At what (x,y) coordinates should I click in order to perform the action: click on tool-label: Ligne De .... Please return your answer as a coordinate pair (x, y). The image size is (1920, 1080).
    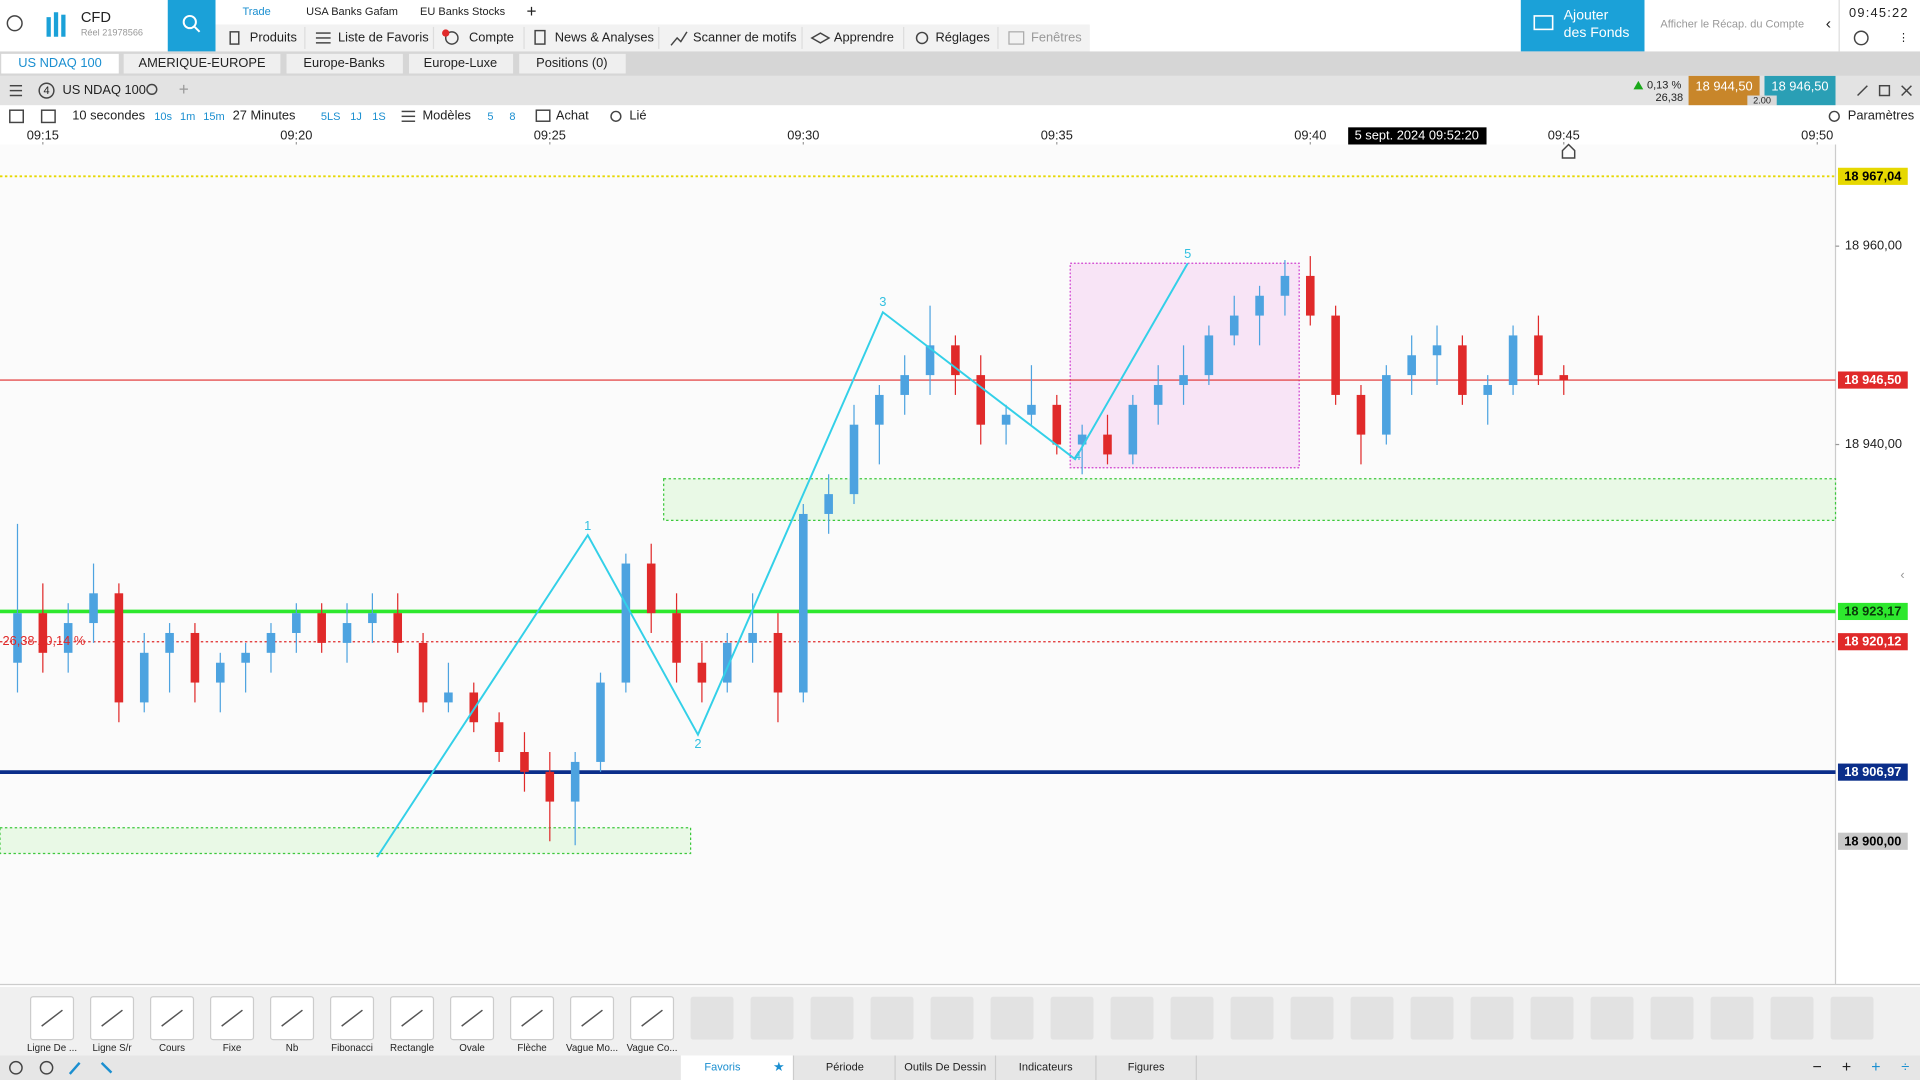
    Looking at the image, I should click on (52, 1048).